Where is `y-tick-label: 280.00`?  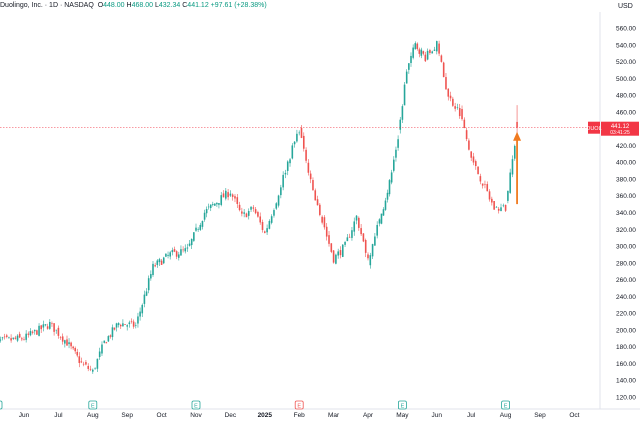
y-tick-label: 280.00 is located at coordinates (626, 263).